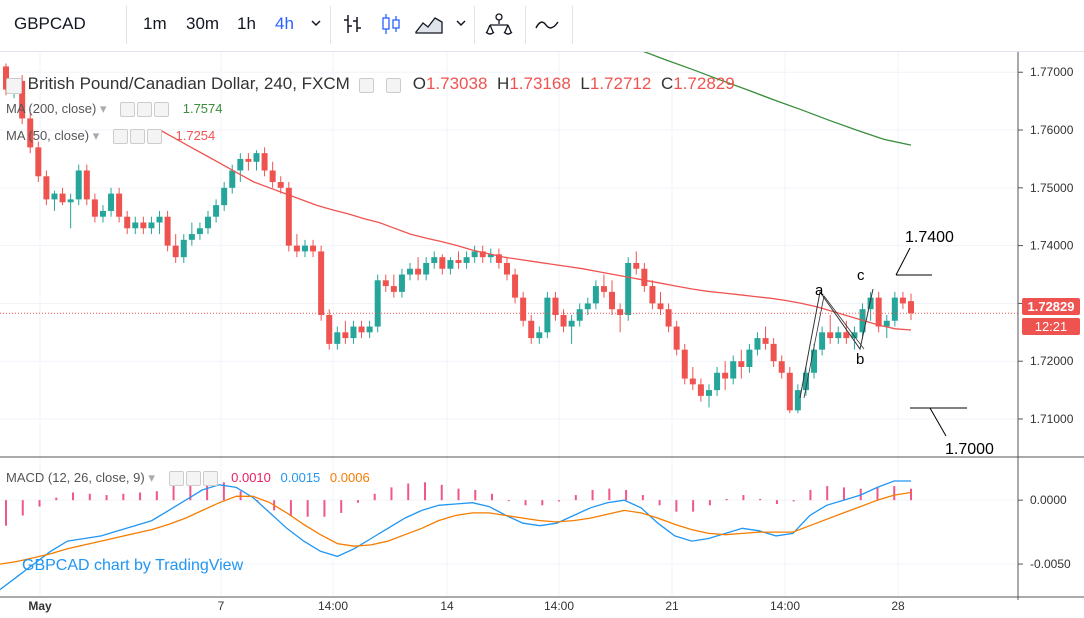 The height and width of the screenshot is (618, 1084). Describe the element at coordinates (429, 26) in the screenshot. I see `area-style-icon` at that location.